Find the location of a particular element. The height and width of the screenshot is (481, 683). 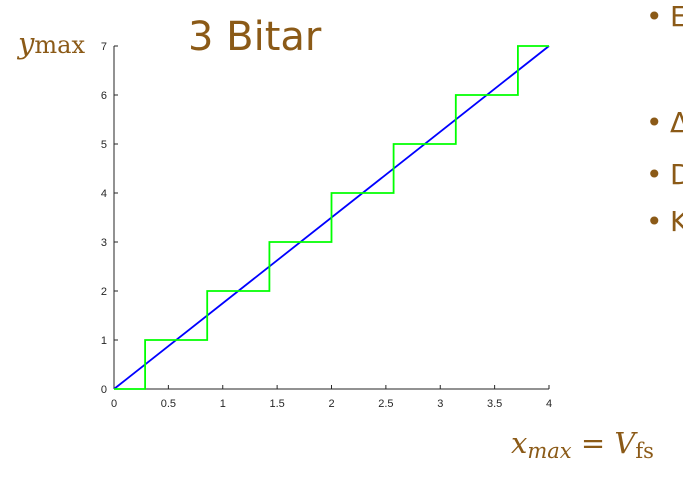

y-tick-label: 5 is located at coordinates (104, 145).